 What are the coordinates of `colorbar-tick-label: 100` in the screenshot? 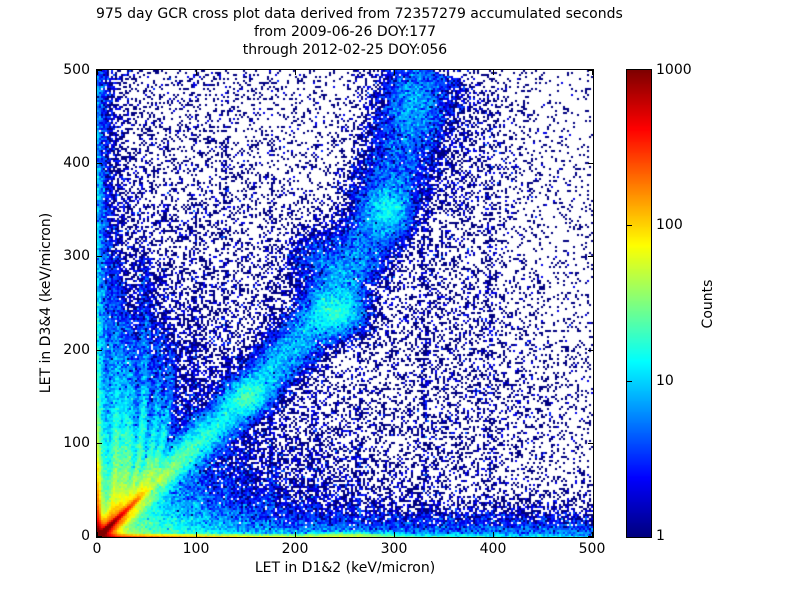 It's located at (669, 225).